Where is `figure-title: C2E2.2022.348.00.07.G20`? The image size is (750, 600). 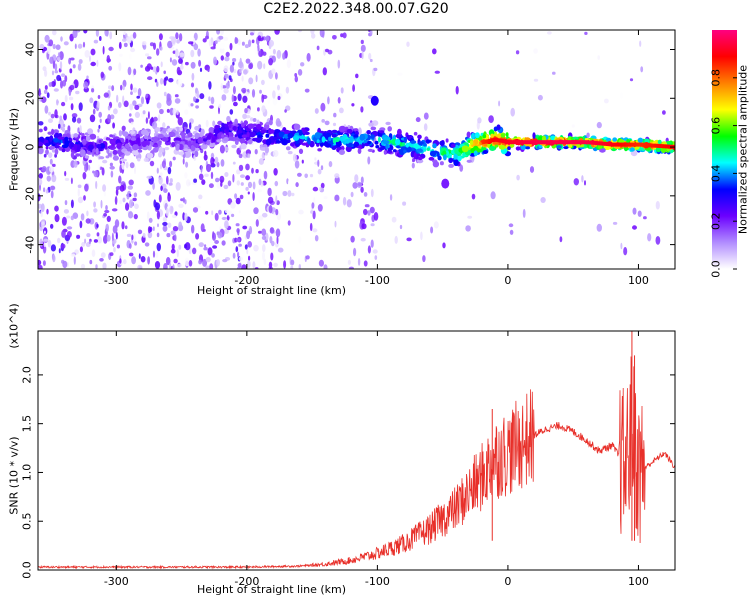 figure-title: C2E2.2022.348.00.07.G20 is located at coordinates (356, 9).